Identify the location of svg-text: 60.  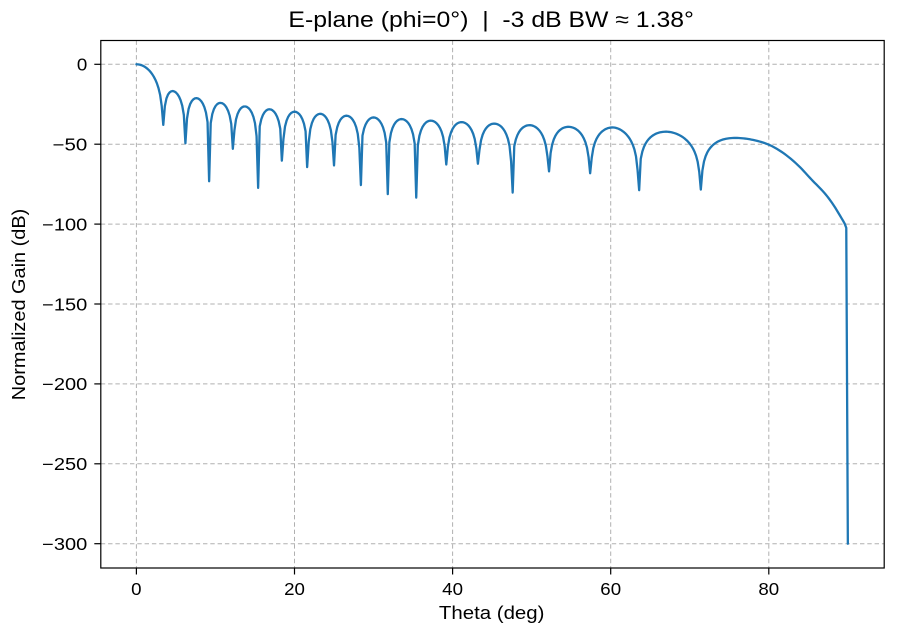
(610, 589).